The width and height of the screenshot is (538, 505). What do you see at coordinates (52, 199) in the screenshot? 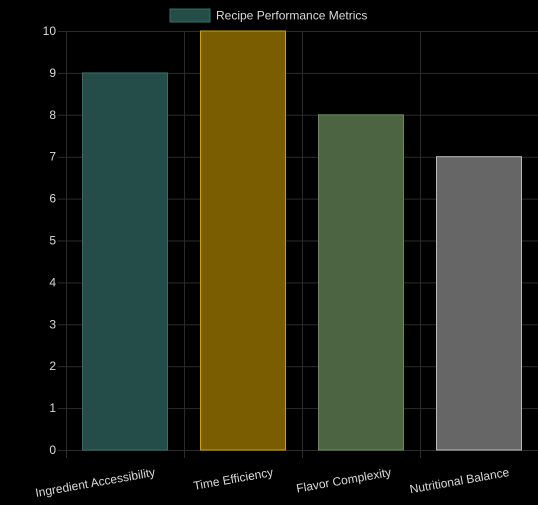
I see `y-tick-label: 6` at bounding box center [52, 199].